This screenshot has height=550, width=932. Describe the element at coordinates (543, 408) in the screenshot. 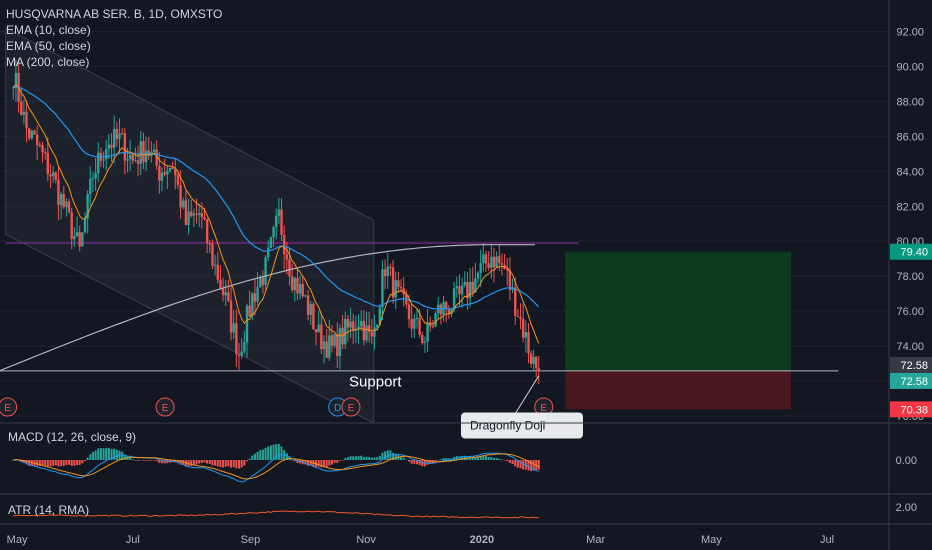

I see `marker-letter: E` at that location.